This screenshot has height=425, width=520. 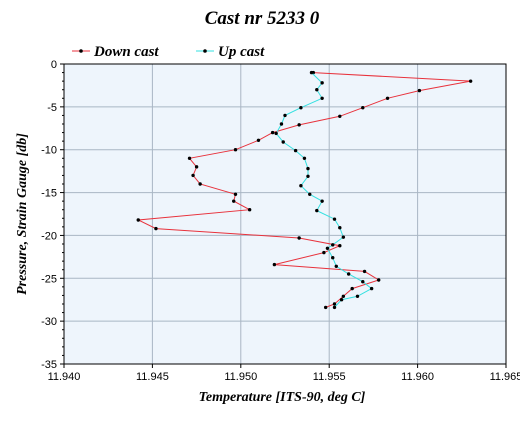 What do you see at coordinates (54, 65) in the screenshot?
I see `y-tick-label: 0` at bounding box center [54, 65].